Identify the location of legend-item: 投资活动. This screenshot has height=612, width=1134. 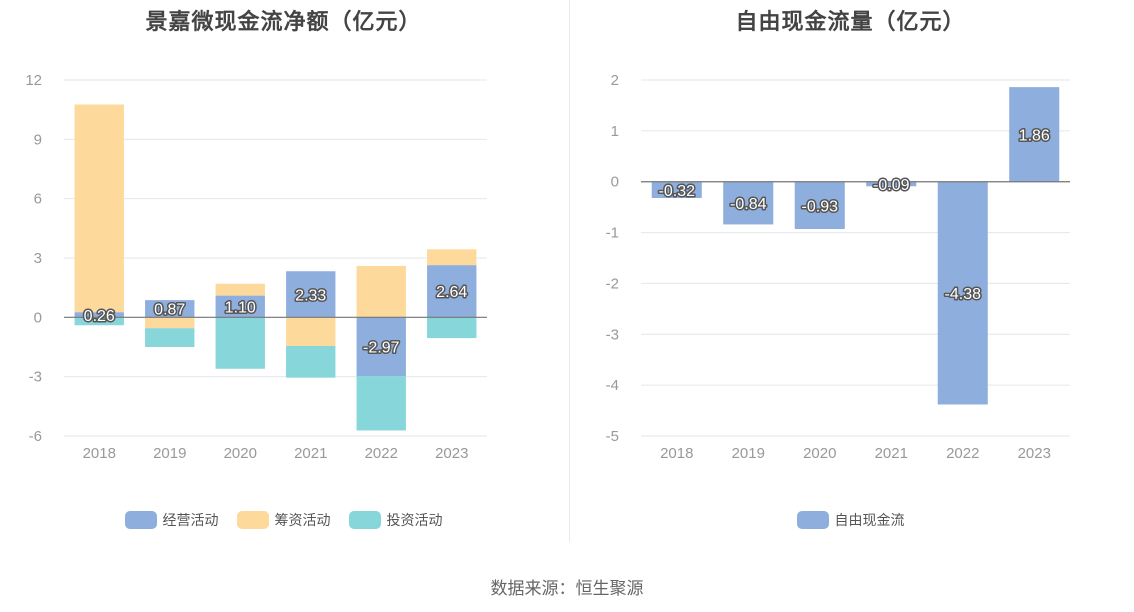
(395, 520).